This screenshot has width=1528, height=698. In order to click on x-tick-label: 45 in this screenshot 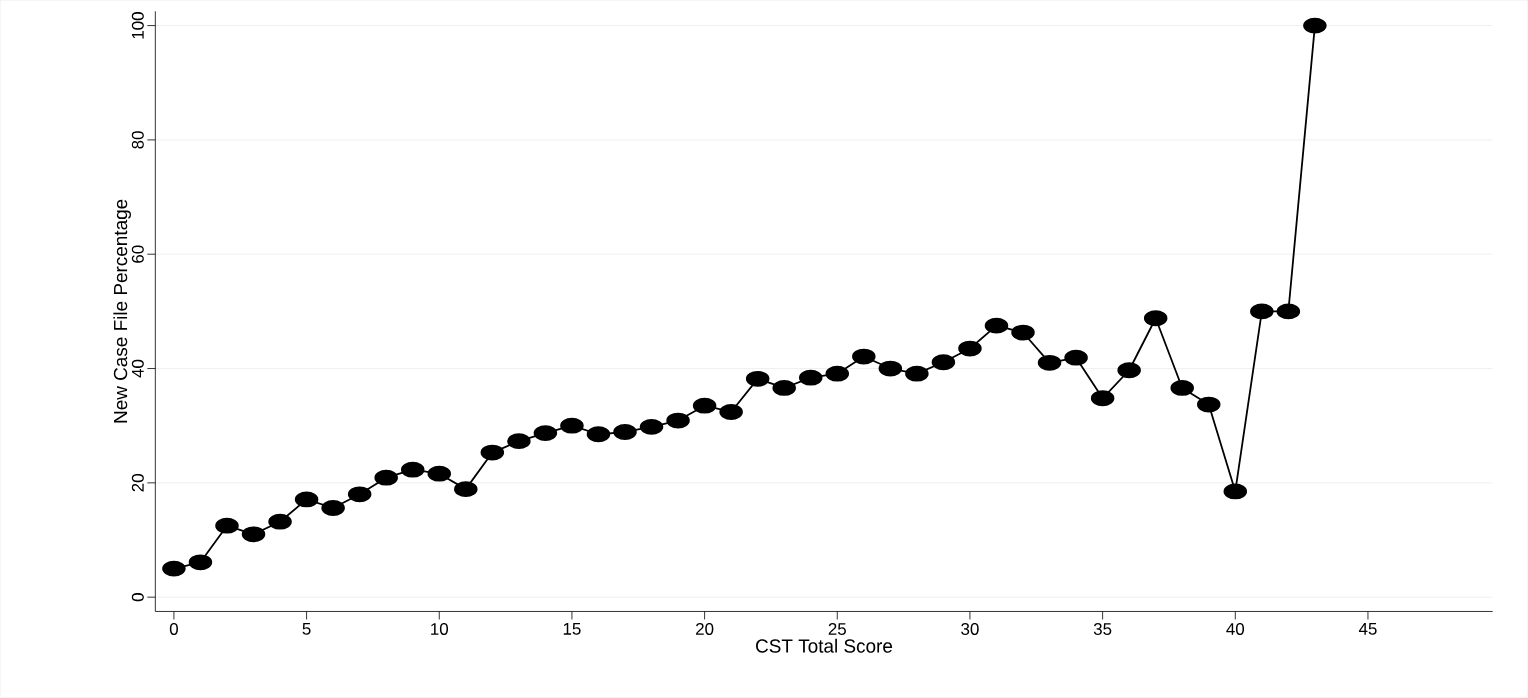, I will do `click(1367, 629)`.